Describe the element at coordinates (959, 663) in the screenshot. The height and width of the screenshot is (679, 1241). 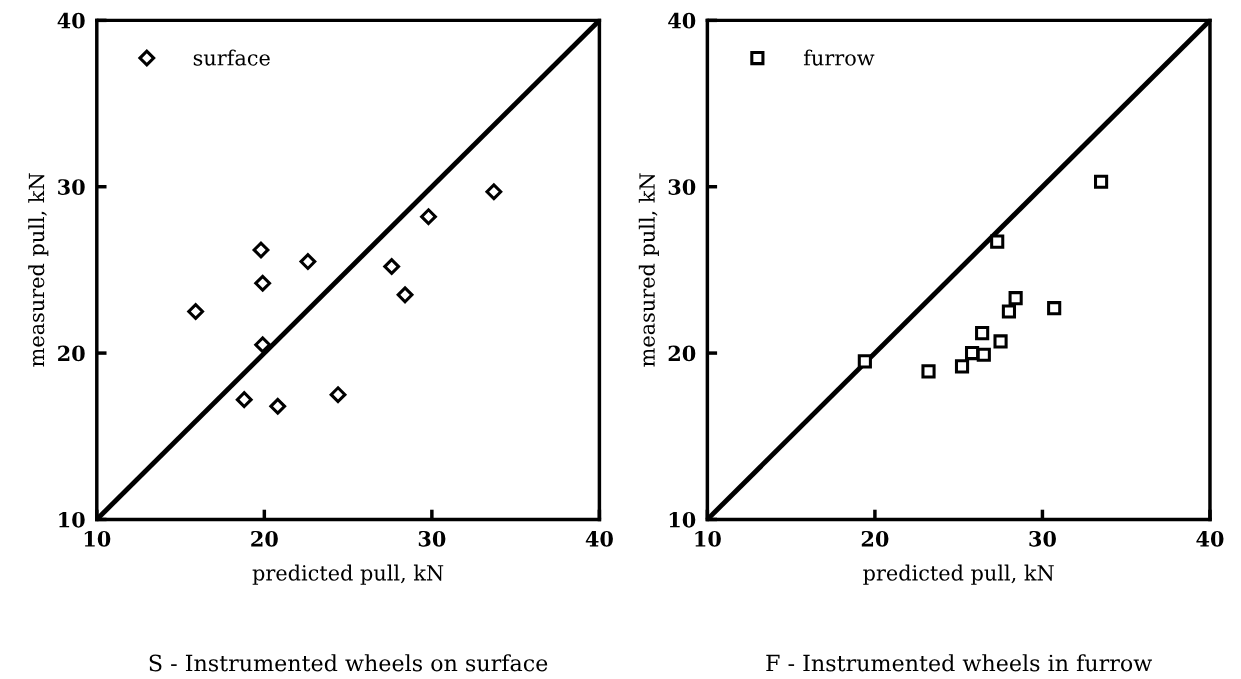
I see `text: F - Instrumented wheels in furrow` at that location.